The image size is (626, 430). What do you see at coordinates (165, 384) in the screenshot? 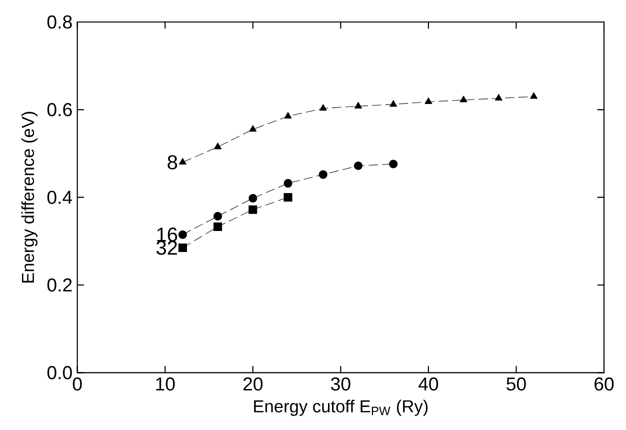
I see `x-tick-label: 10` at bounding box center [165, 384].